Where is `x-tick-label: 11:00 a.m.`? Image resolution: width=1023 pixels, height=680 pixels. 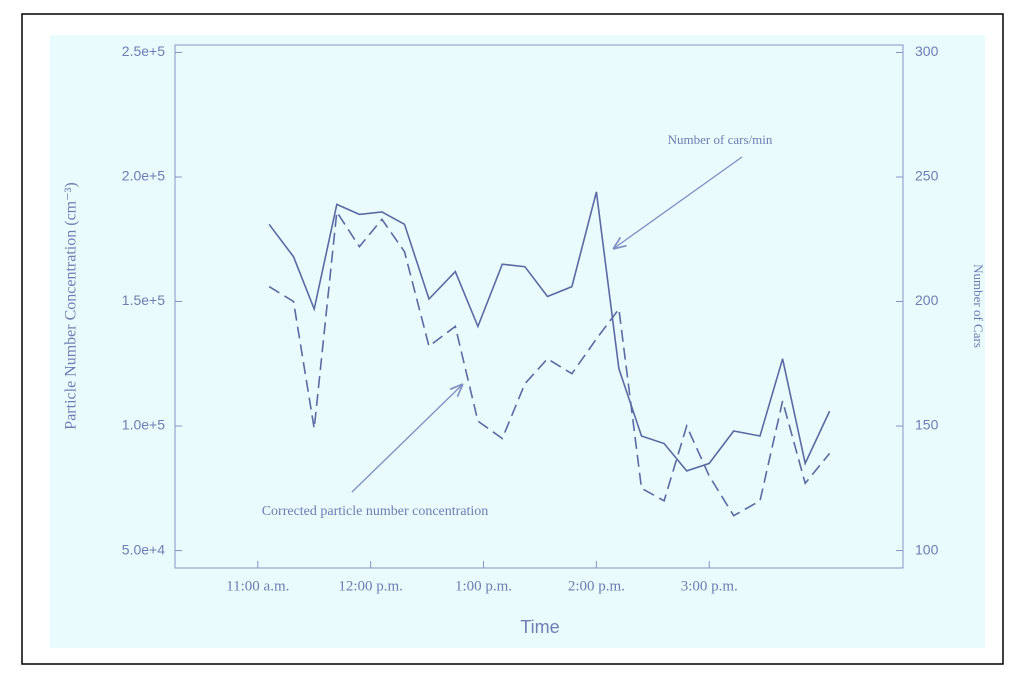 x-tick-label: 11:00 a.m. is located at coordinates (257, 586).